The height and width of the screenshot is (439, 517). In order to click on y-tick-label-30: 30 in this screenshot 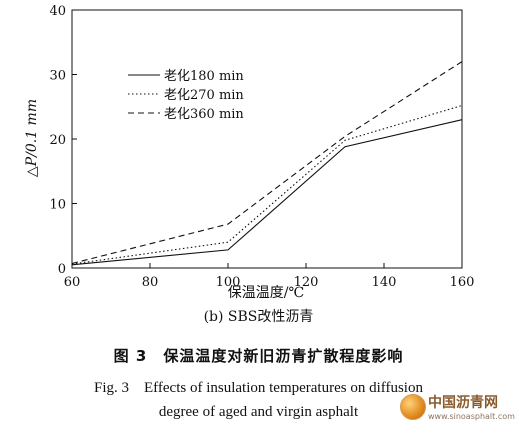, I will do `click(57, 76)`.